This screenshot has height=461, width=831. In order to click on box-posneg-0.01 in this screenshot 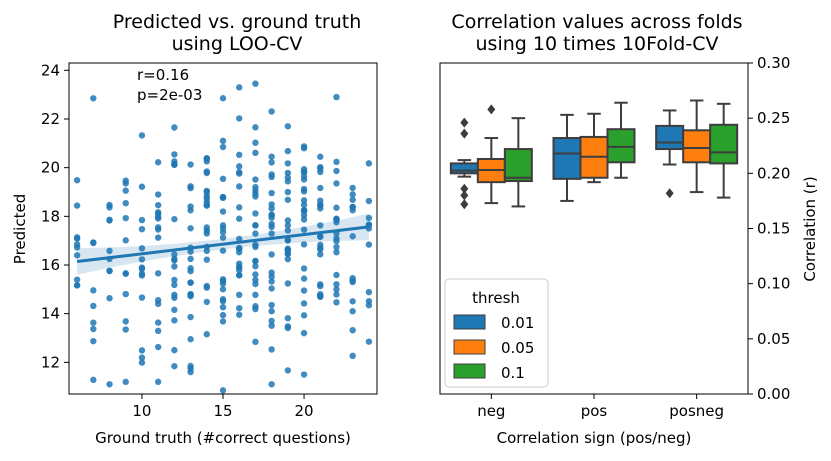, I will do `click(670, 154)`.